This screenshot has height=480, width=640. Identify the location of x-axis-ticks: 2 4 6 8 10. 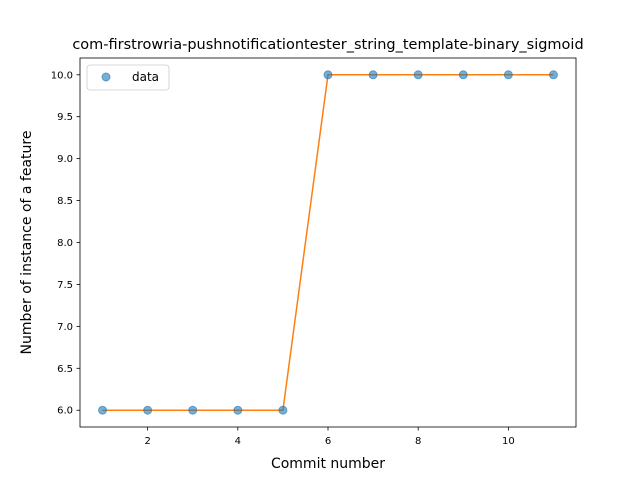
(329, 437).